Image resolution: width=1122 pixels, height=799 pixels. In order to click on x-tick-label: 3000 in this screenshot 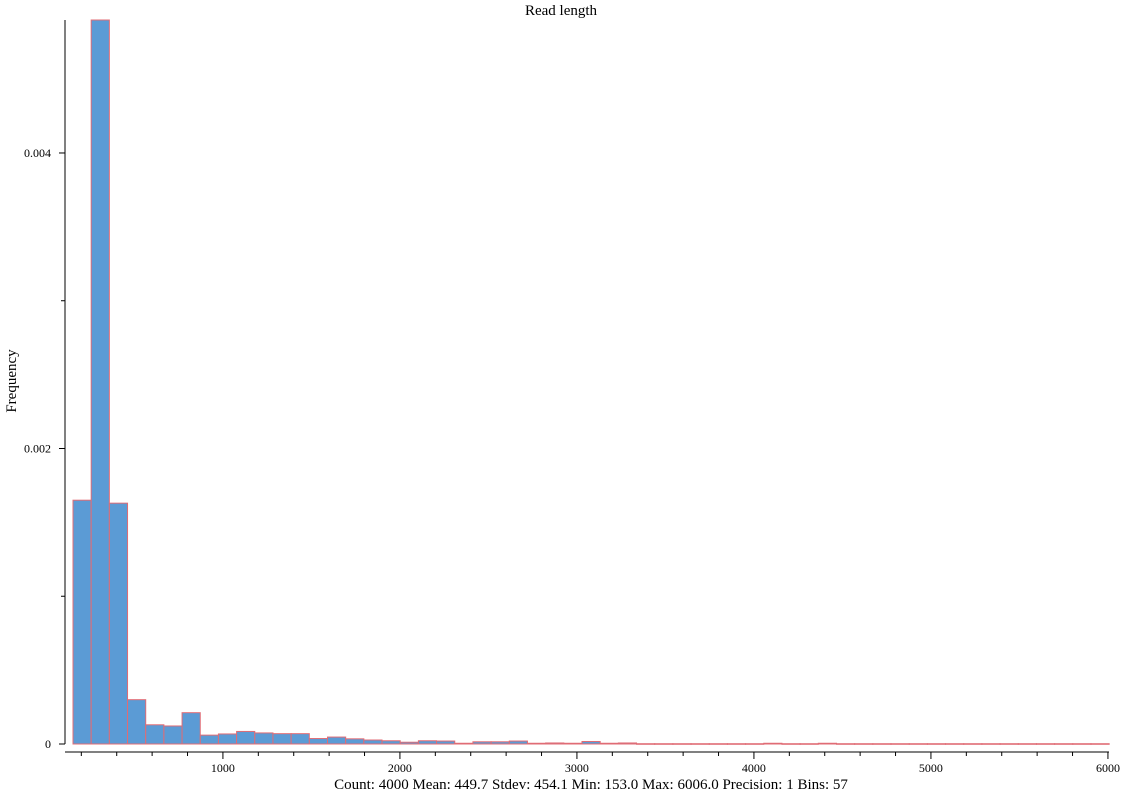, I will do `click(577, 768)`.